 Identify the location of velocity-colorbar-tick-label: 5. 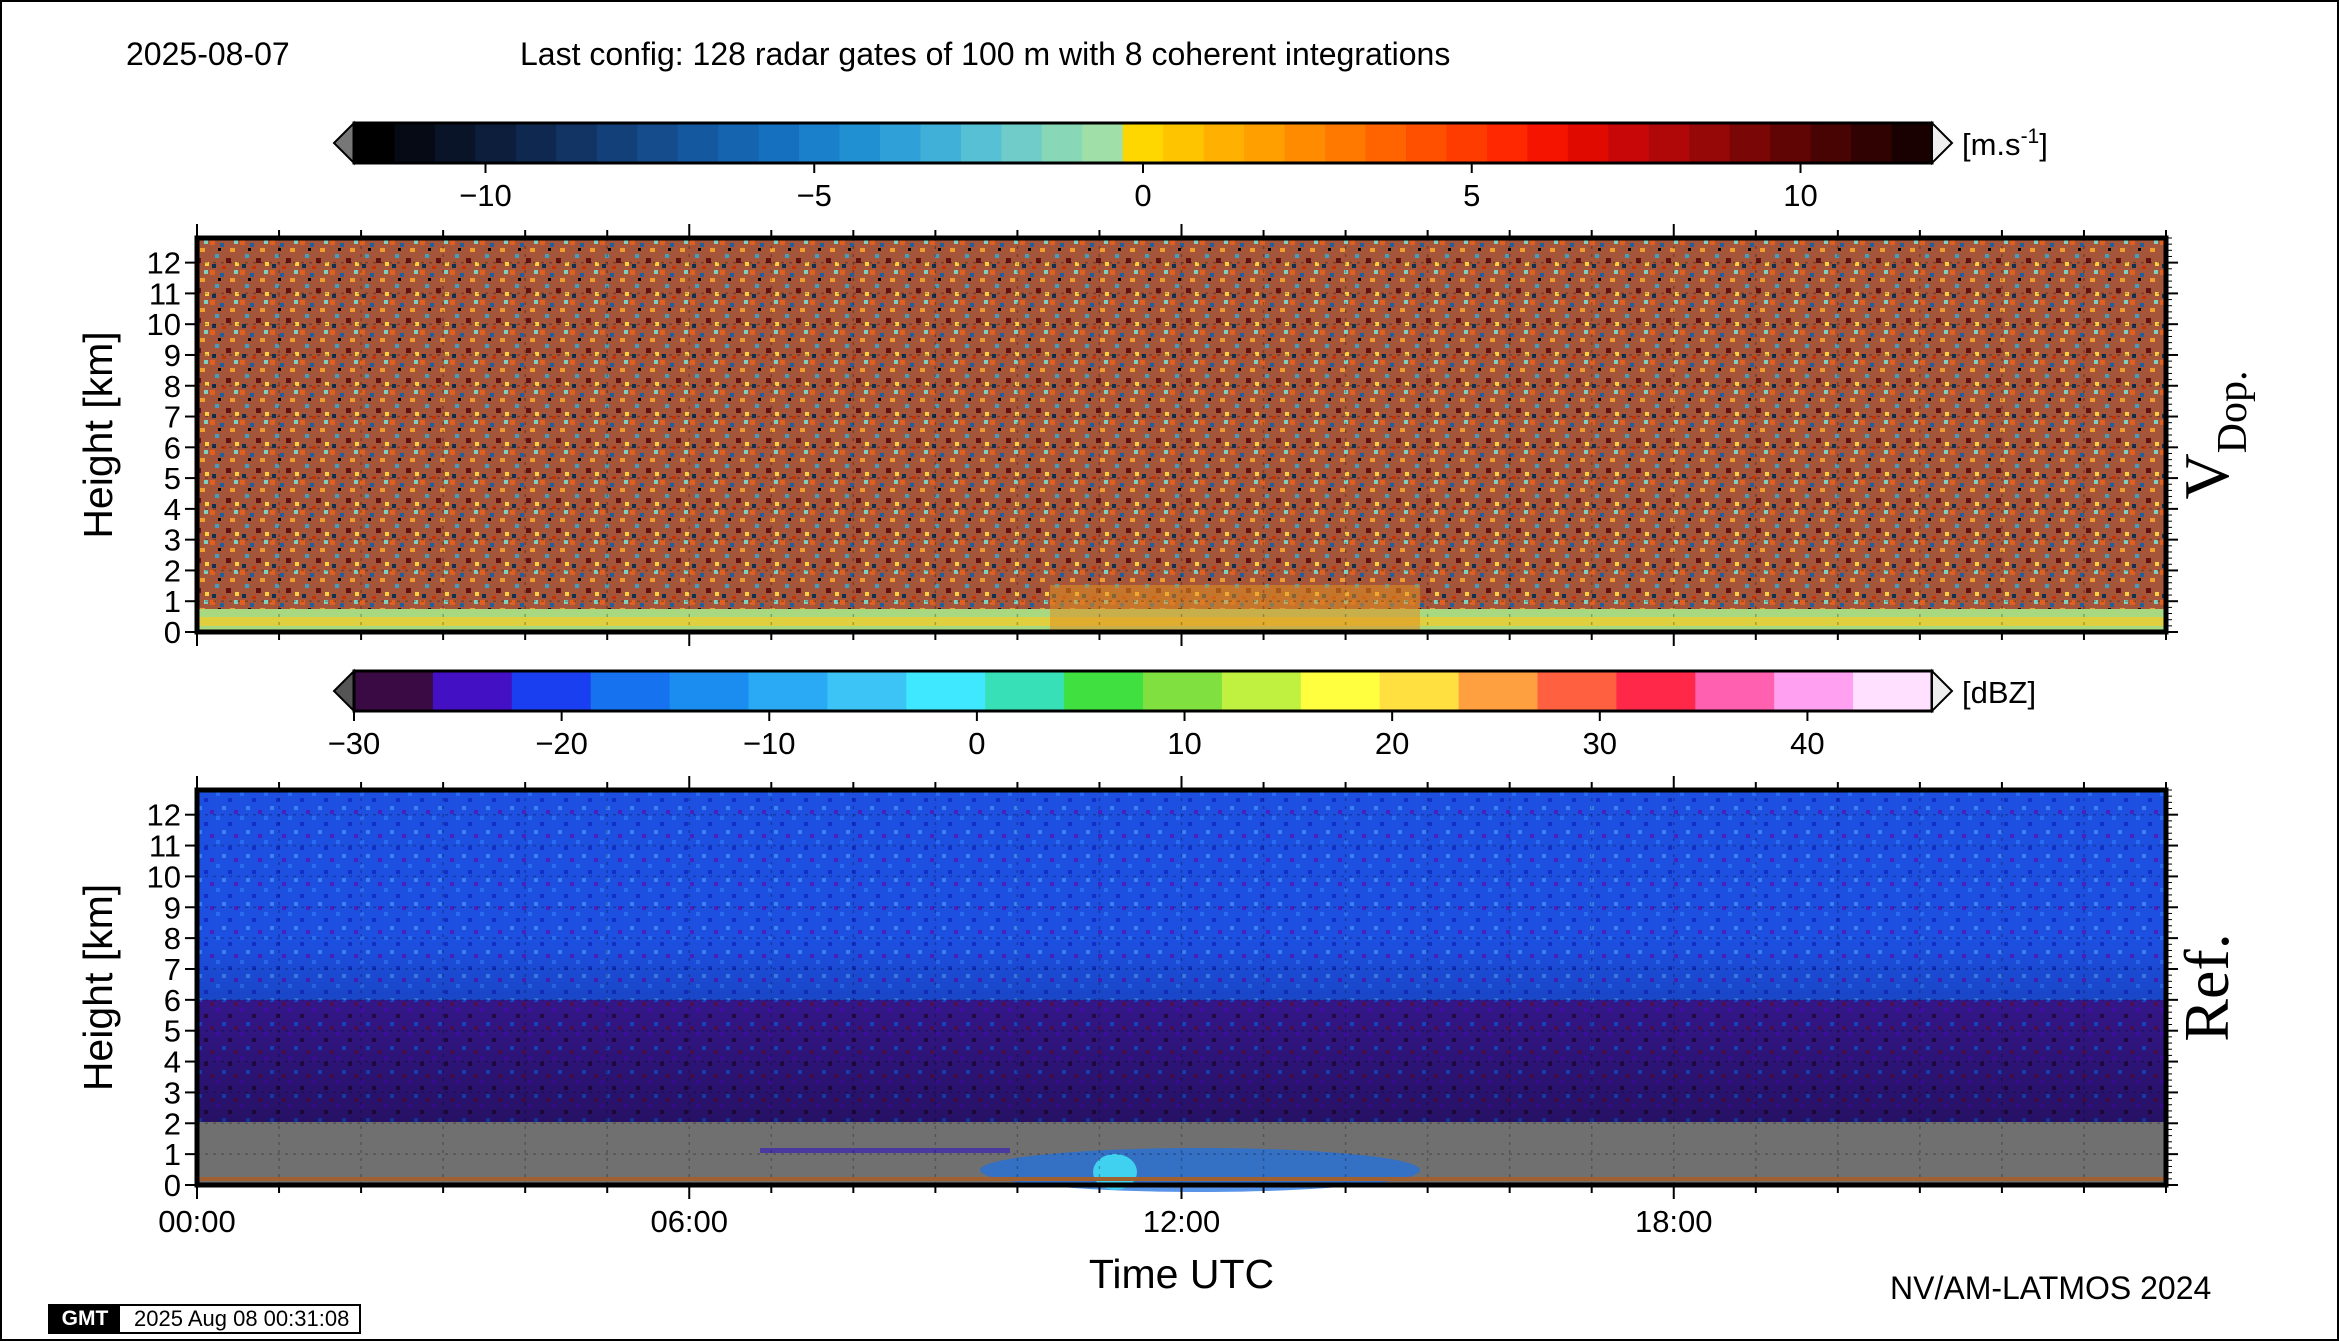
(1471, 195).